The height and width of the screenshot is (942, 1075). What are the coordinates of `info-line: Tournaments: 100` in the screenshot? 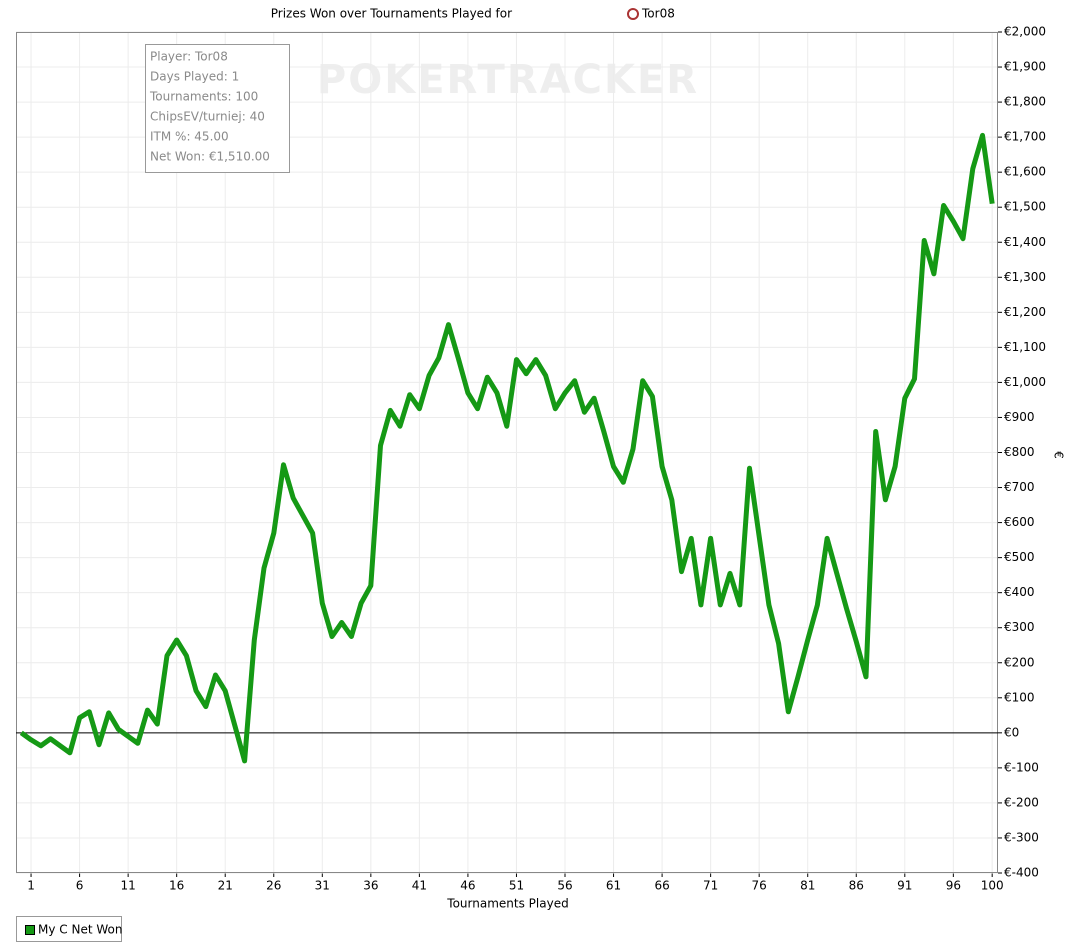 It's located at (203, 97).